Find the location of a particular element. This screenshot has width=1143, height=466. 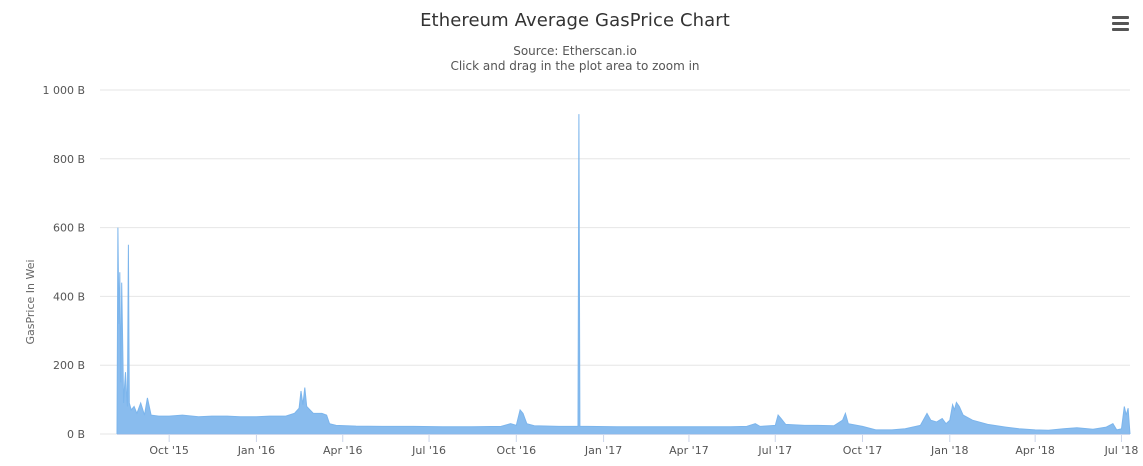

x-tick-label: Jul '16 is located at coordinates (428, 450).